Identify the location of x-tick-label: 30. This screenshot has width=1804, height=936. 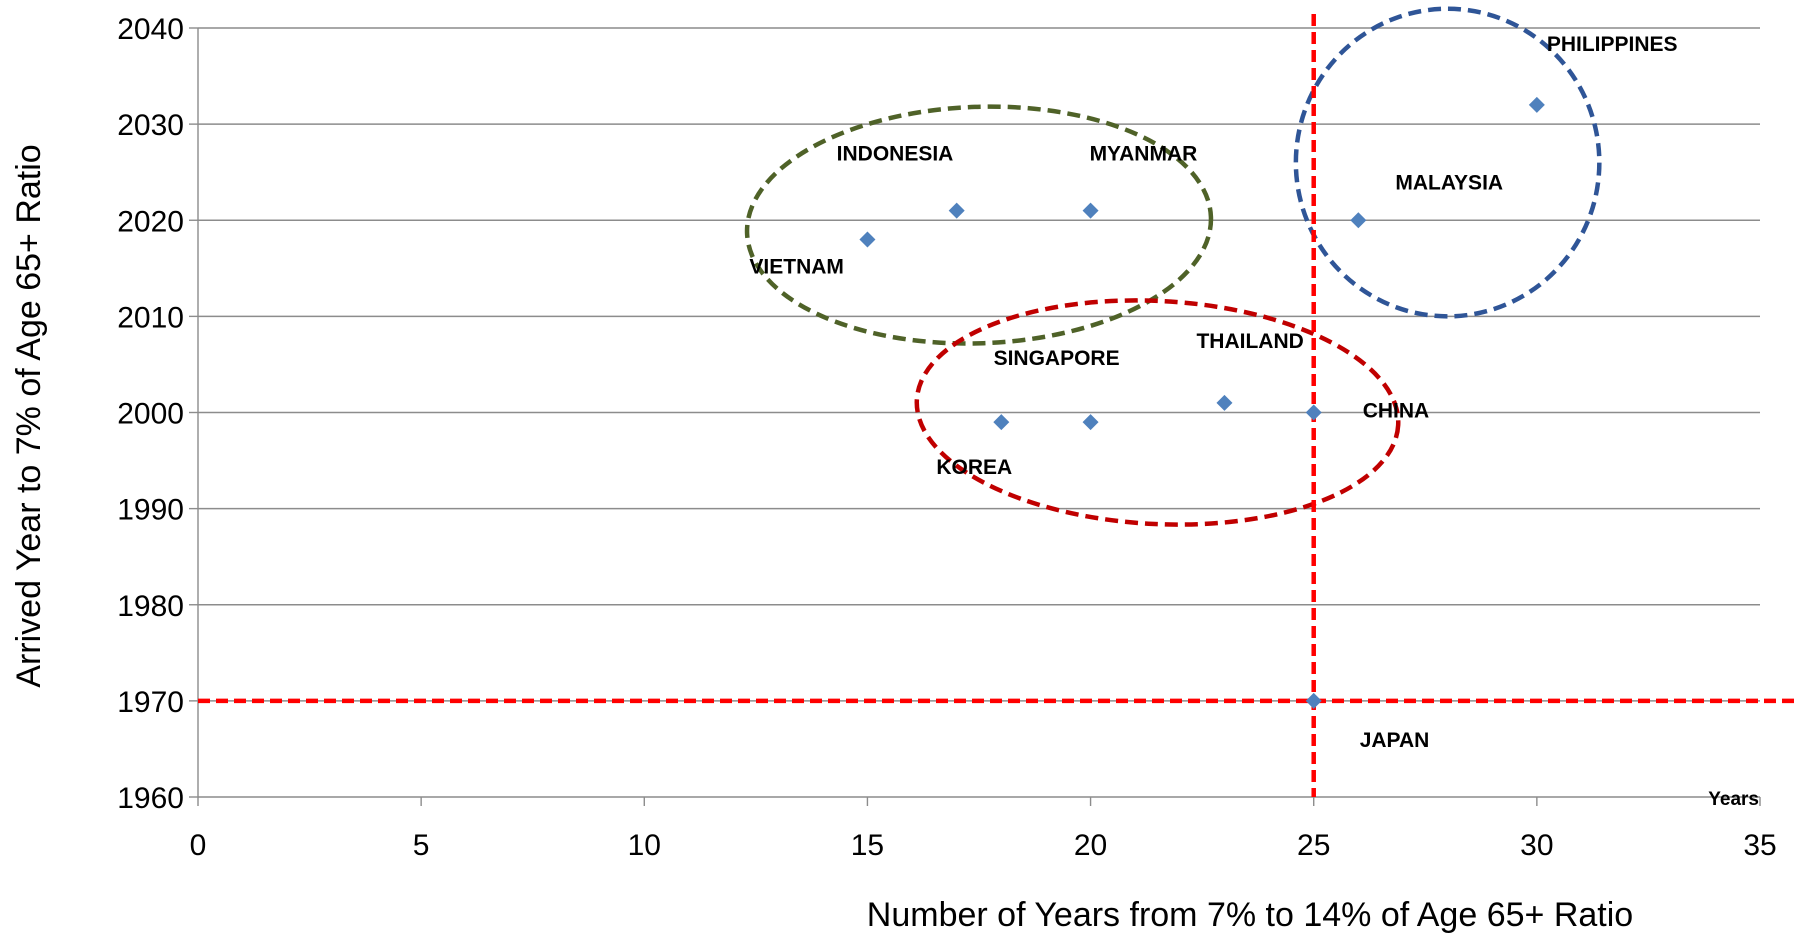
(1536, 845).